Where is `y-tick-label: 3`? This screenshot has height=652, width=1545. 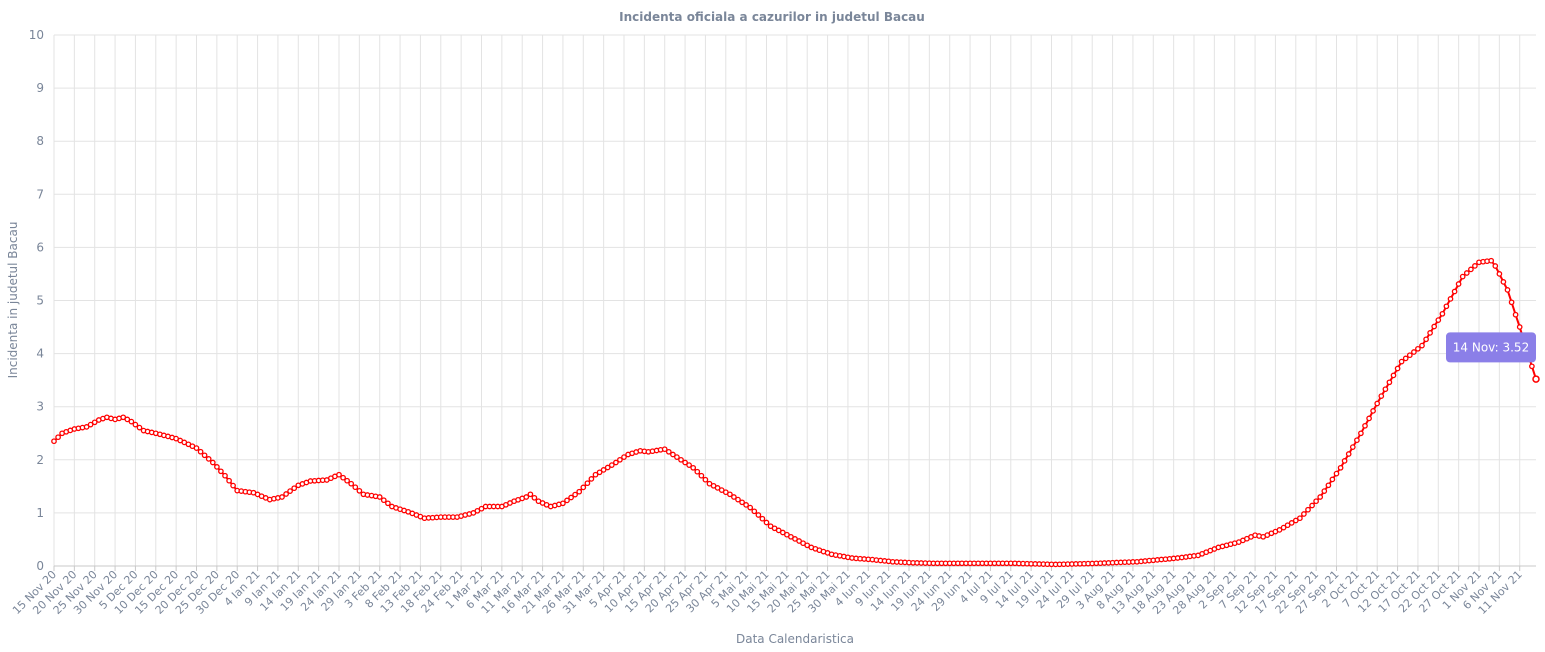 y-tick-label: 3 is located at coordinates (40, 407).